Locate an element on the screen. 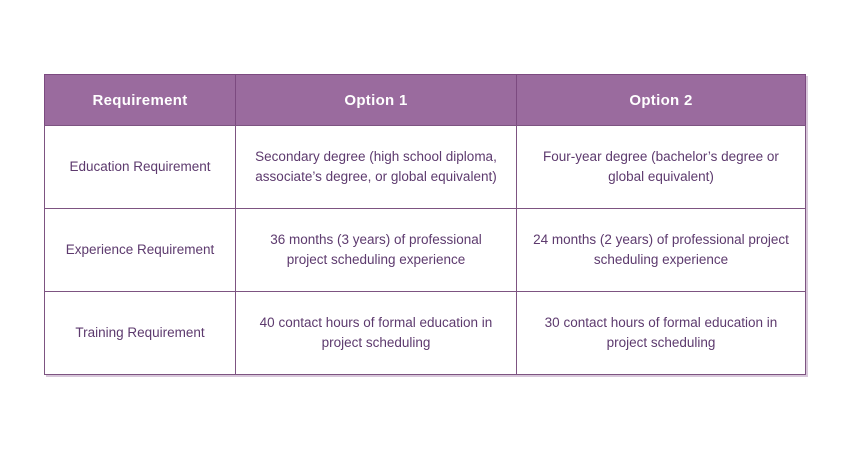 Image resolution: width=850 pixels, height=450 pixels. header-option-2: Option 2 is located at coordinates (661, 100).